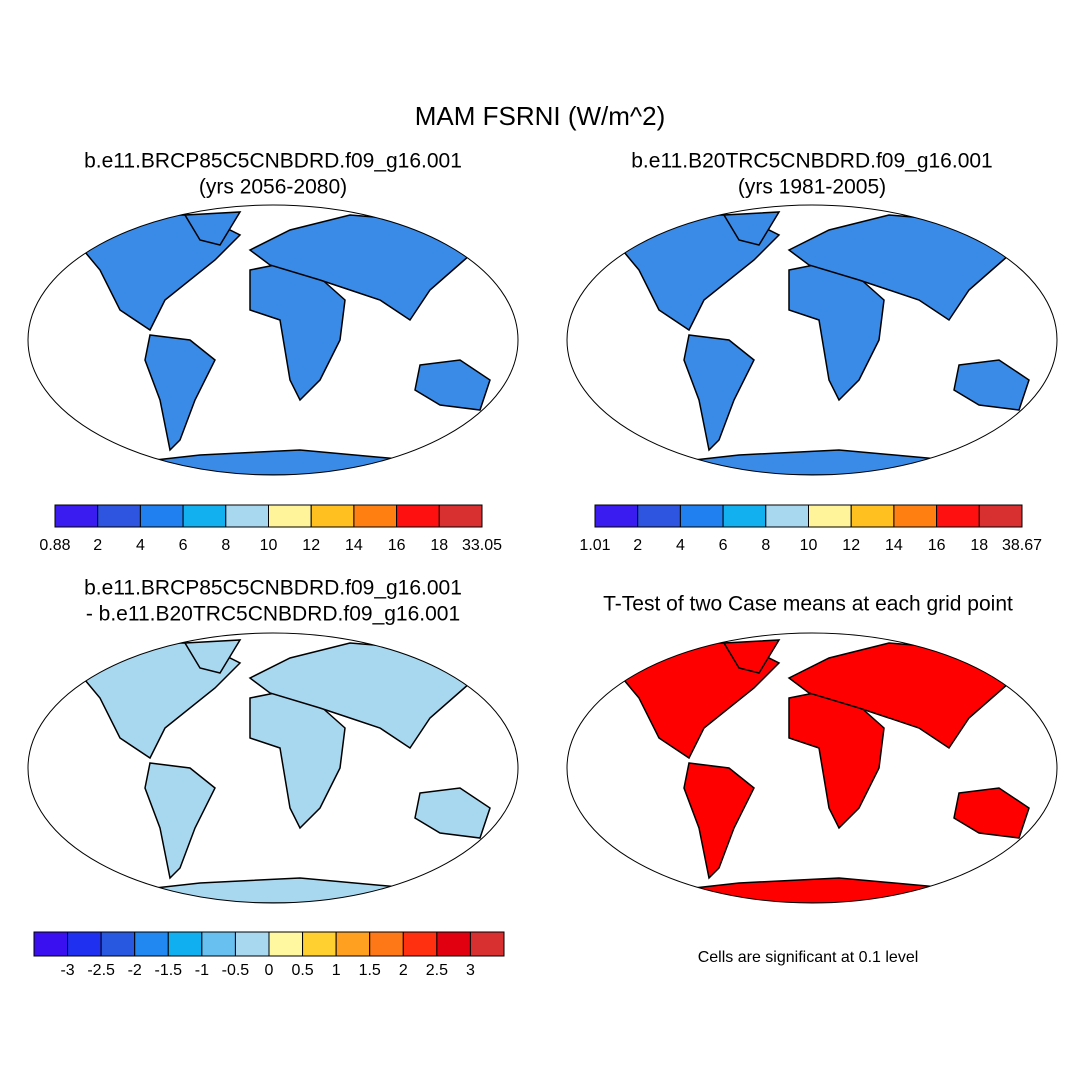 The width and height of the screenshot is (1080, 1080). Describe the element at coordinates (67, 970) in the screenshot. I see `colorbar-label: -3` at that location.